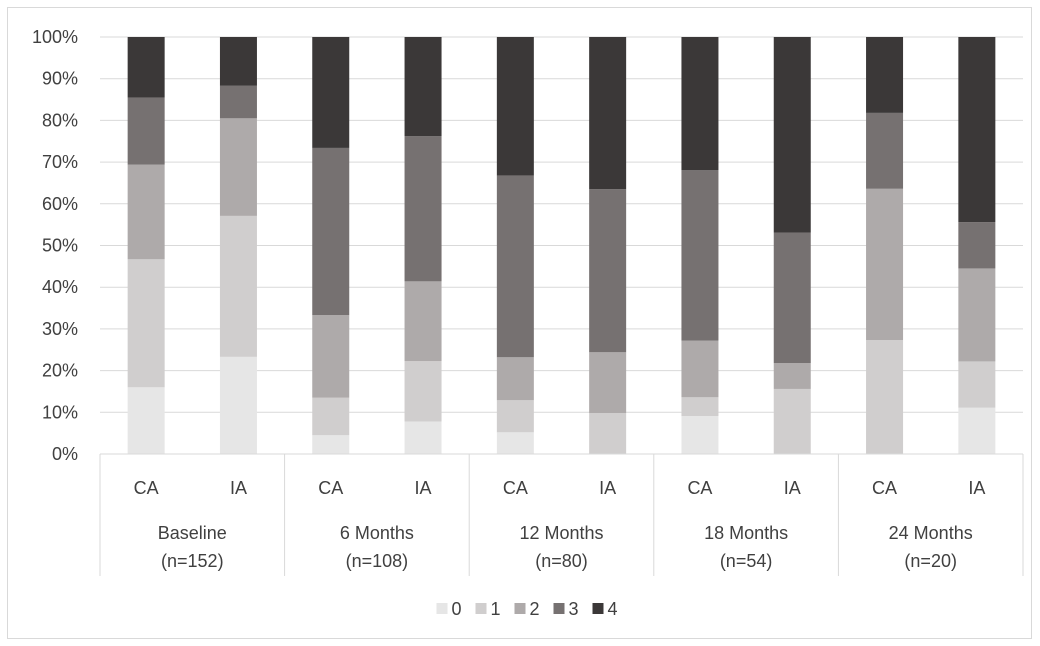 The width and height of the screenshot is (1040, 646). What do you see at coordinates (60, 287) in the screenshot?
I see `y-tick-label: 40%` at bounding box center [60, 287].